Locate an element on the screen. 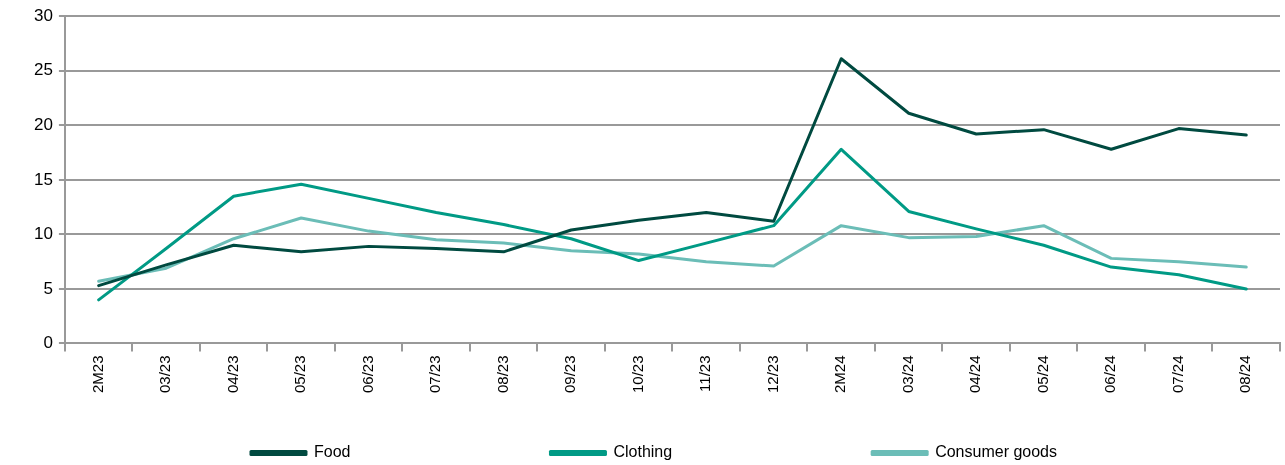 This screenshot has height=465, width=1285. y-tick-label: 30 is located at coordinates (43, 15).